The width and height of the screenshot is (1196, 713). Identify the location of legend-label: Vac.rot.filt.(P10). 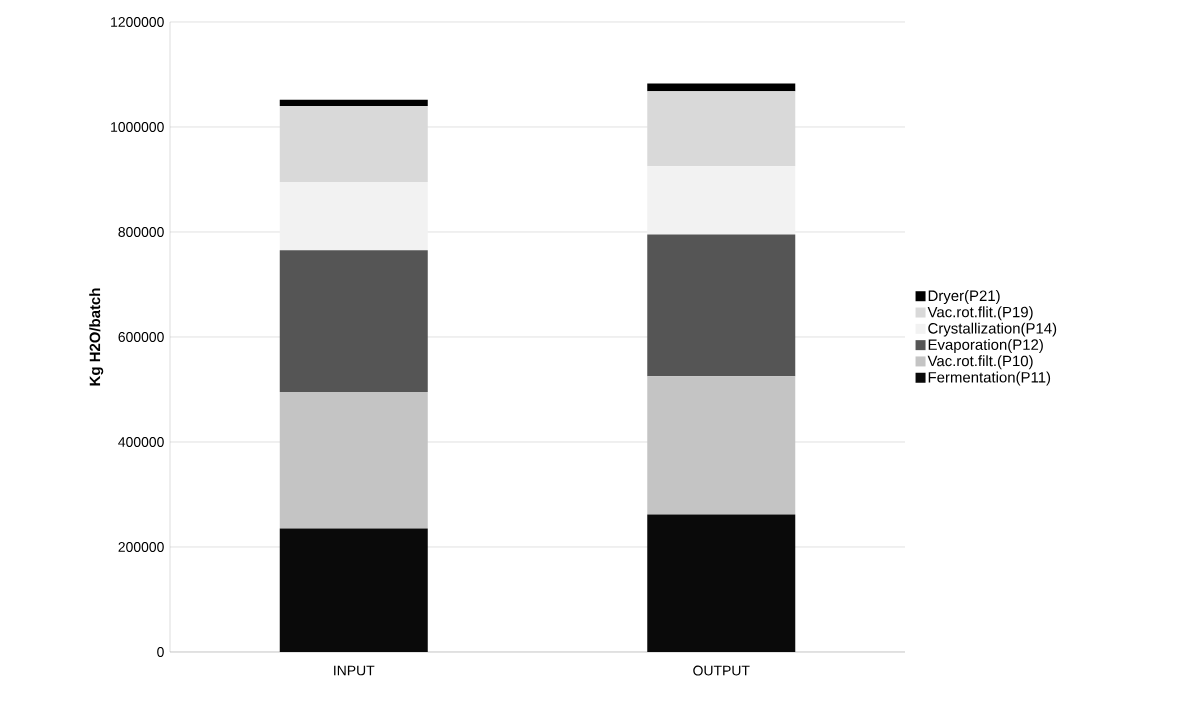
(980, 362).